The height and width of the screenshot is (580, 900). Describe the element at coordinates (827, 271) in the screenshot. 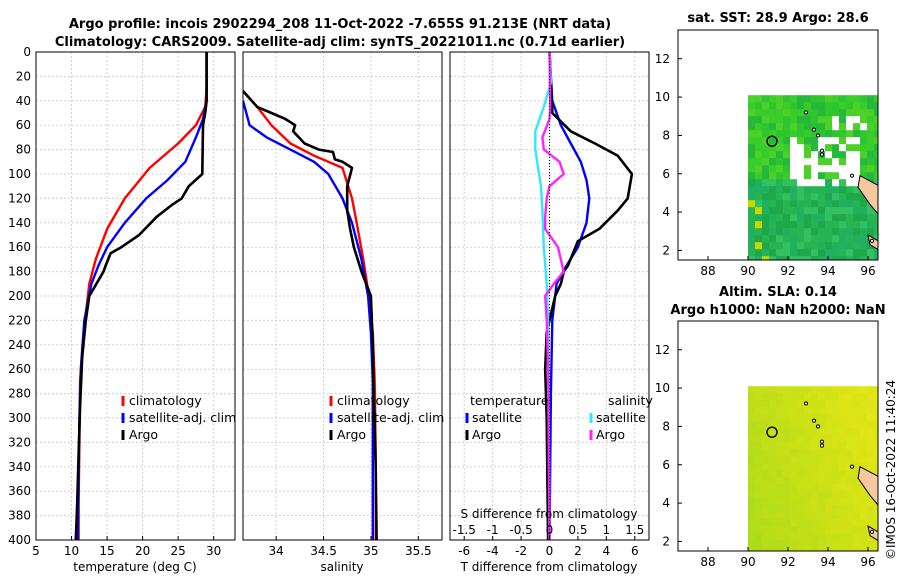

I see `map-x-tick-label: 94` at that location.